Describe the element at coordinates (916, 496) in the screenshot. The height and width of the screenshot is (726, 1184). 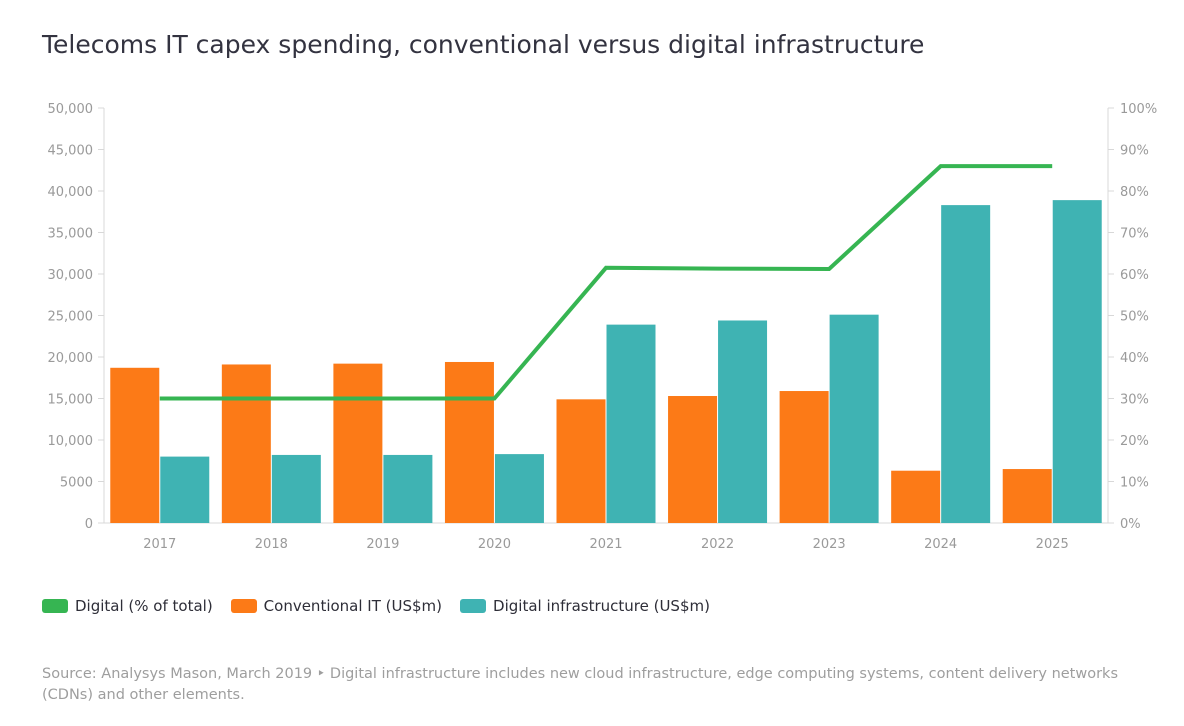
I see `bar-conventional-2024` at that location.